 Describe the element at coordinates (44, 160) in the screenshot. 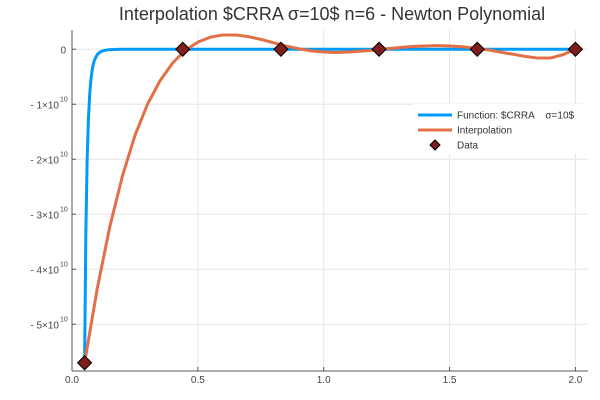

I see `y-tick-label: - 2×10` at that location.